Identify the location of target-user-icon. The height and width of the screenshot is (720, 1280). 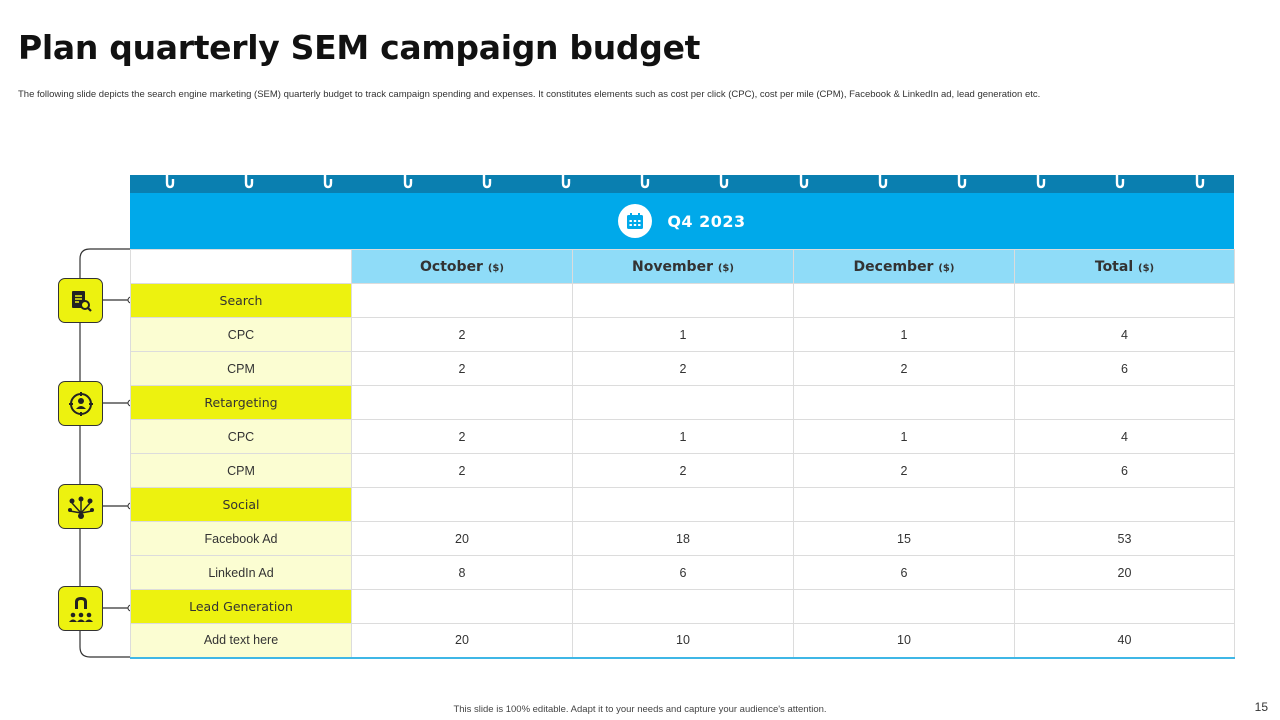
(80, 403).